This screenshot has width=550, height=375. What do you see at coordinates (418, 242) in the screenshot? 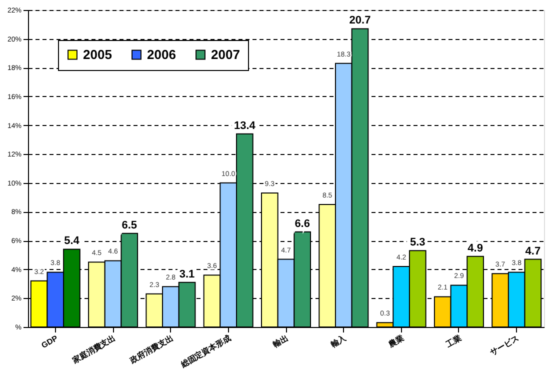
I see `data-label: 5.3` at bounding box center [418, 242].